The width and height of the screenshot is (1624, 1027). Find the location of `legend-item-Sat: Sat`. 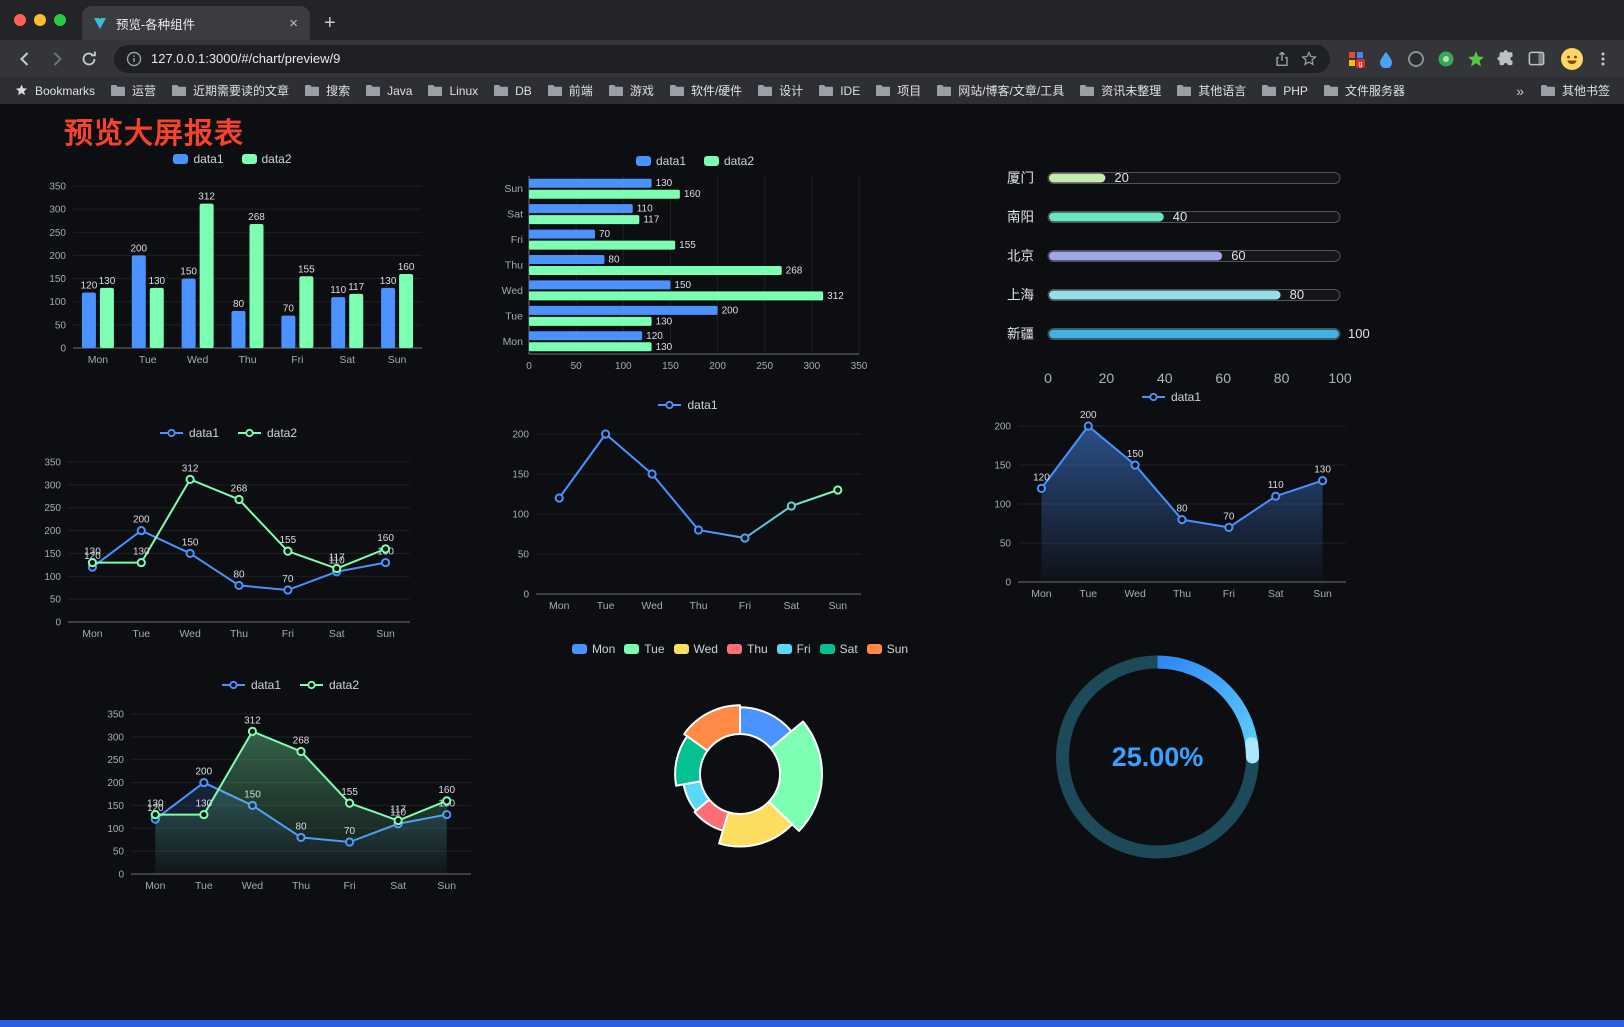

legend-item-Sat: Sat is located at coordinates (838, 649).